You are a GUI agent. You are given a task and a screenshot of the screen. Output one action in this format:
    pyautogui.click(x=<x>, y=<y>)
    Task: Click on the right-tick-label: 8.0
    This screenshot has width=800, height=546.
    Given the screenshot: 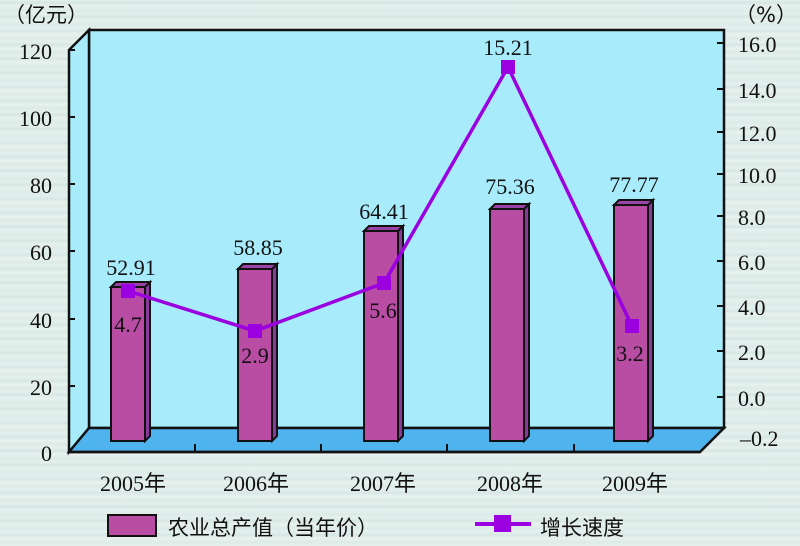 What is the action you would take?
    pyautogui.click(x=752, y=217)
    